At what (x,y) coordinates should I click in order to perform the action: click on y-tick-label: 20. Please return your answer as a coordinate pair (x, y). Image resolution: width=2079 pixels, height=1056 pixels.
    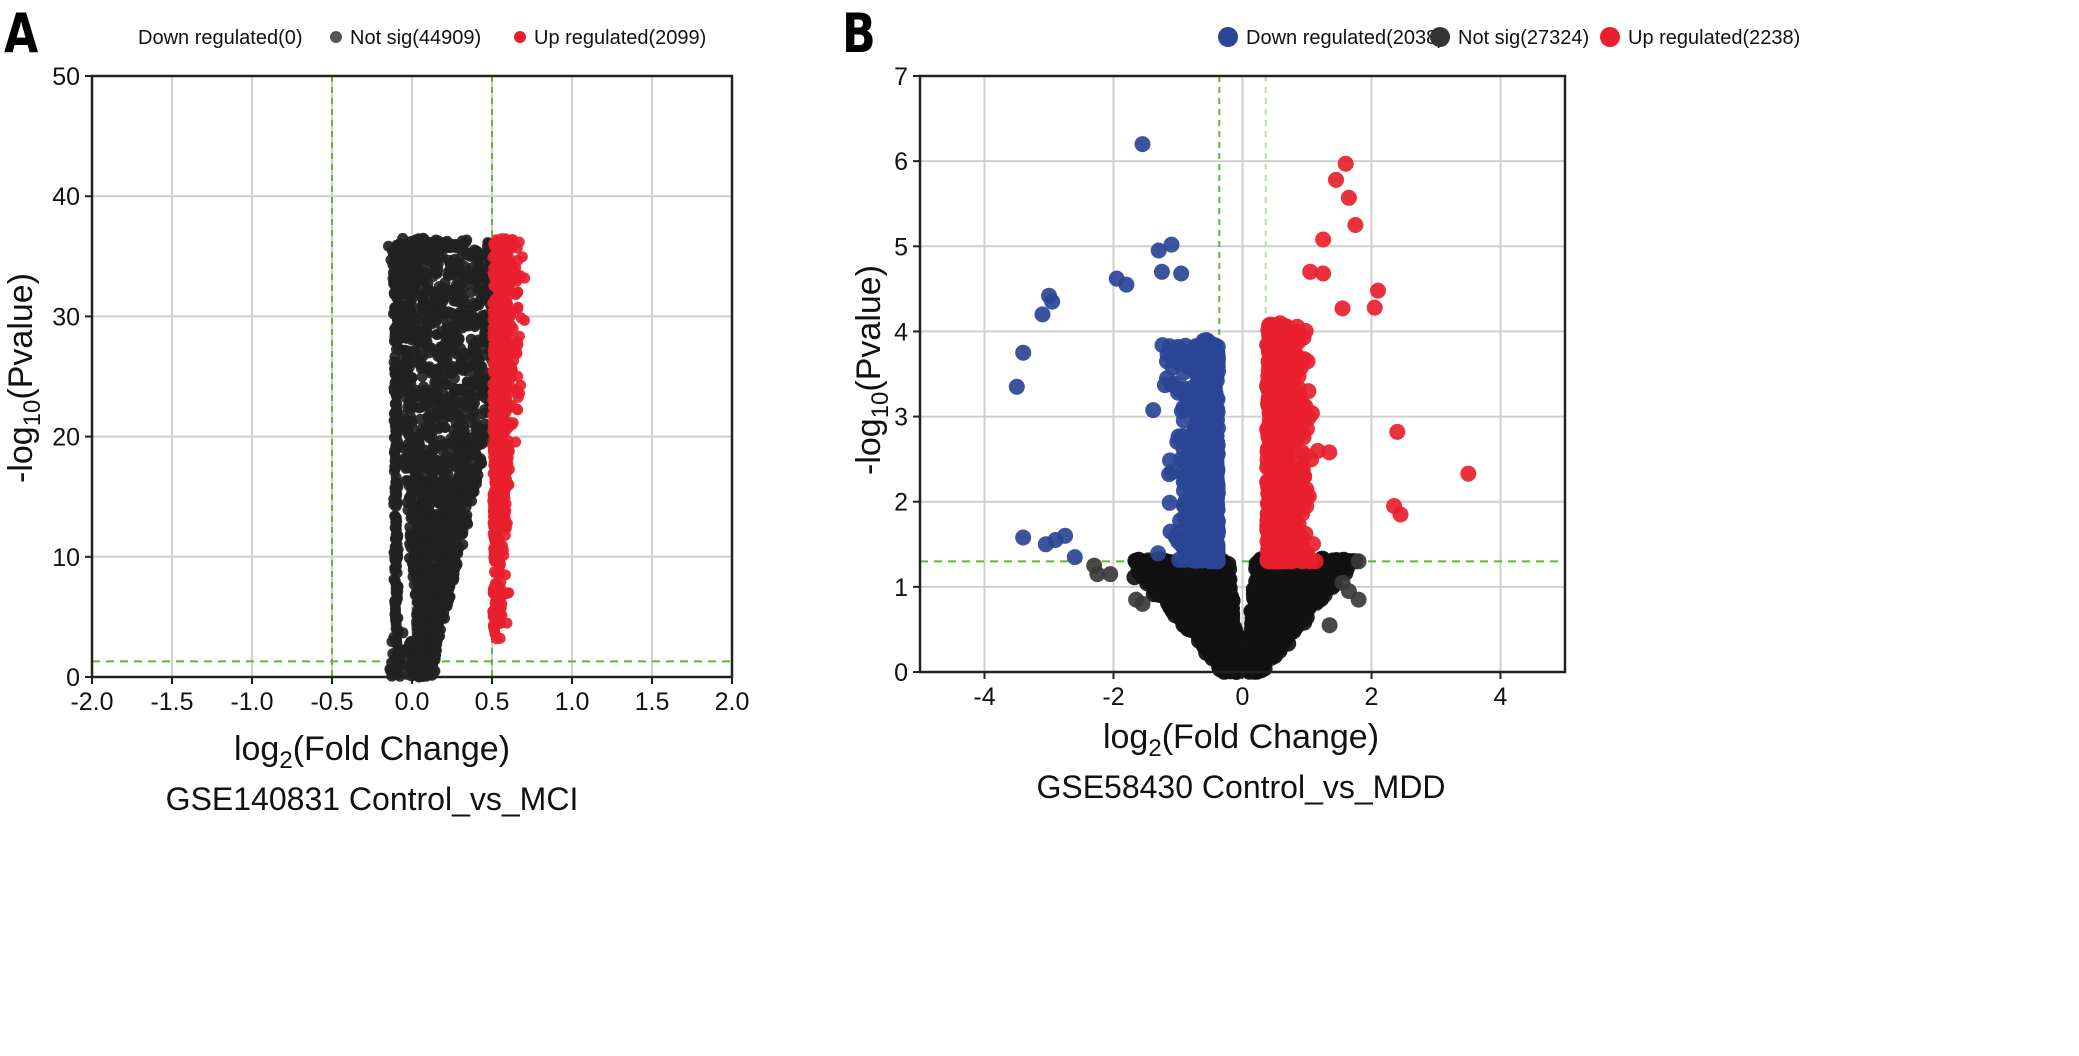
    Looking at the image, I should click on (66, 438).